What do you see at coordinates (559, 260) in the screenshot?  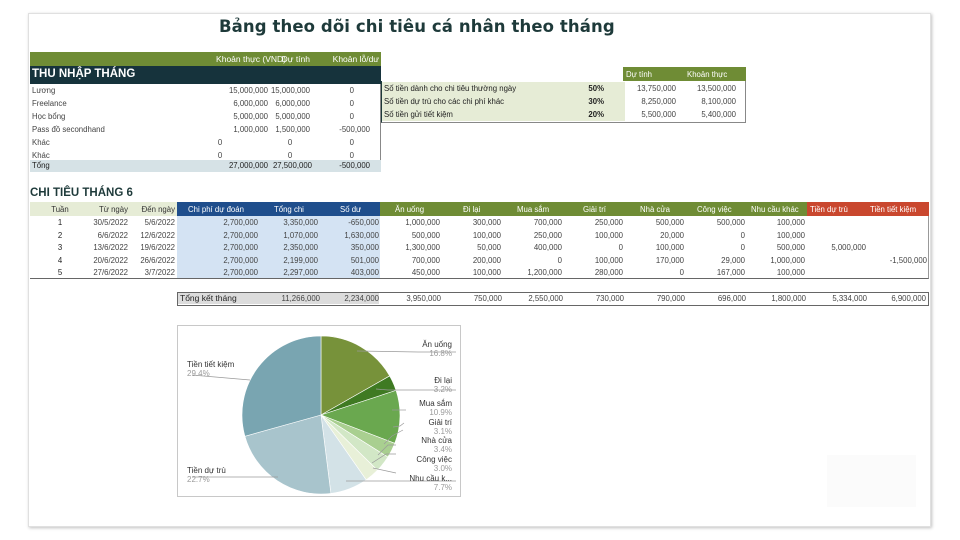 I see `cell-shopping: 0` at bounding box center [559, 260].